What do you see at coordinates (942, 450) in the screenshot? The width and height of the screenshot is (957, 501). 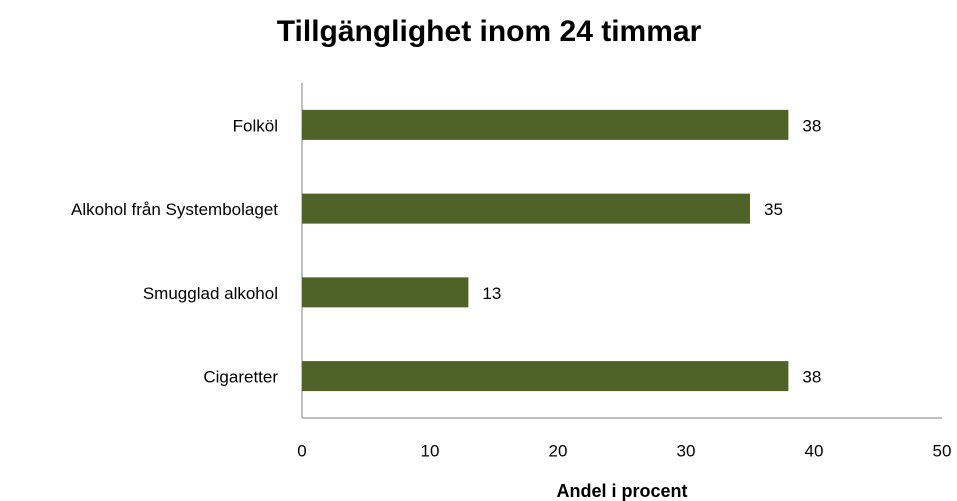 I see `x-tick-label: 50` at bounding box center [942, 450].